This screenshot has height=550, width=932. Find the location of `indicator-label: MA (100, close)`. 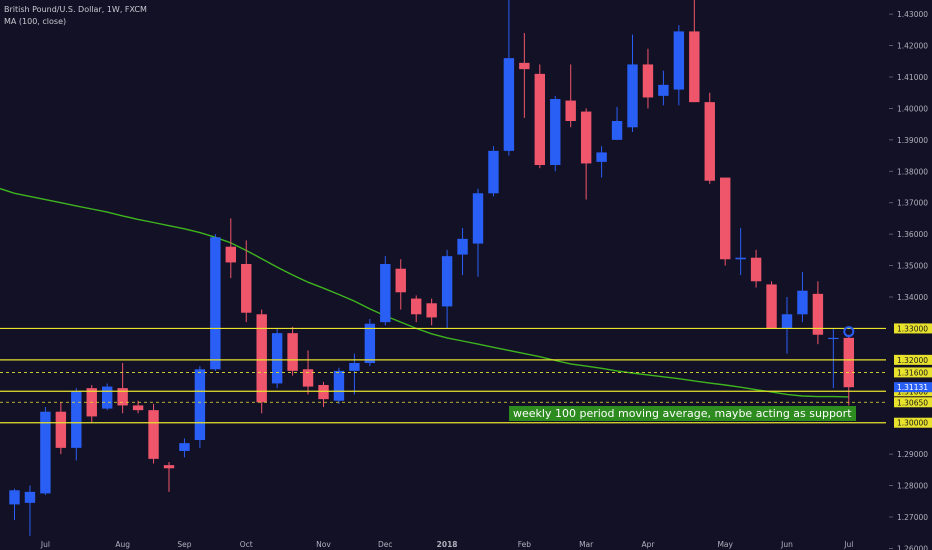

indicator-label: MA (100, close) is located at coordinates (35, 21).